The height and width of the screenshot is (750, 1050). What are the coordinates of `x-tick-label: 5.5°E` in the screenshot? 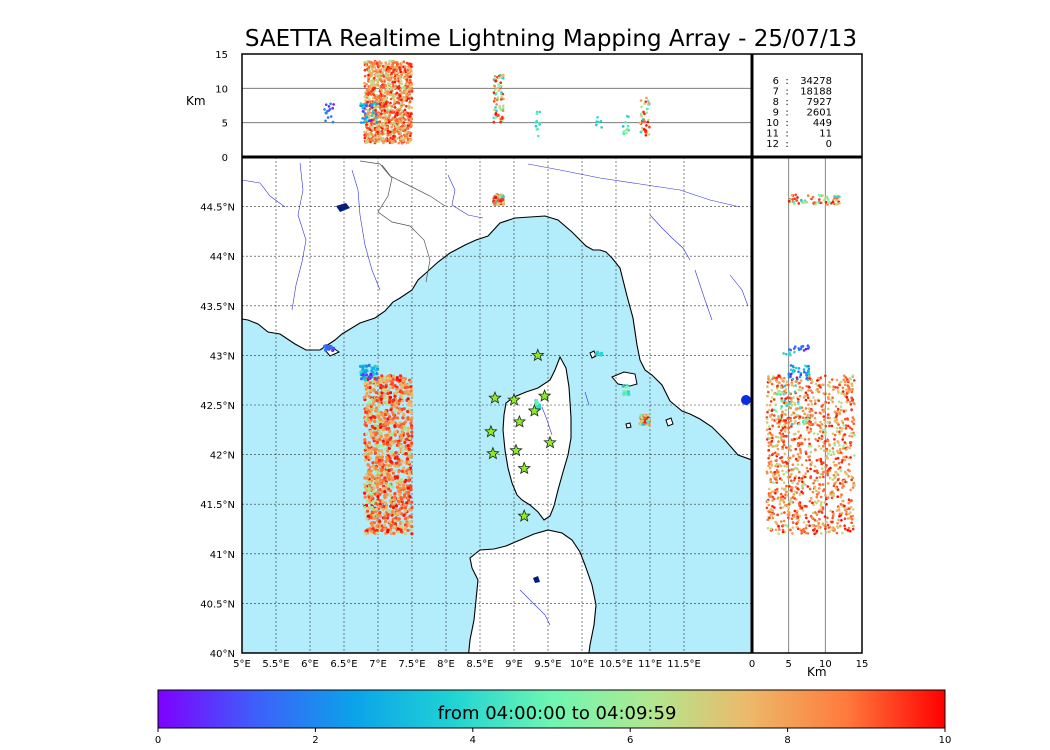 It's located at (275, 664).